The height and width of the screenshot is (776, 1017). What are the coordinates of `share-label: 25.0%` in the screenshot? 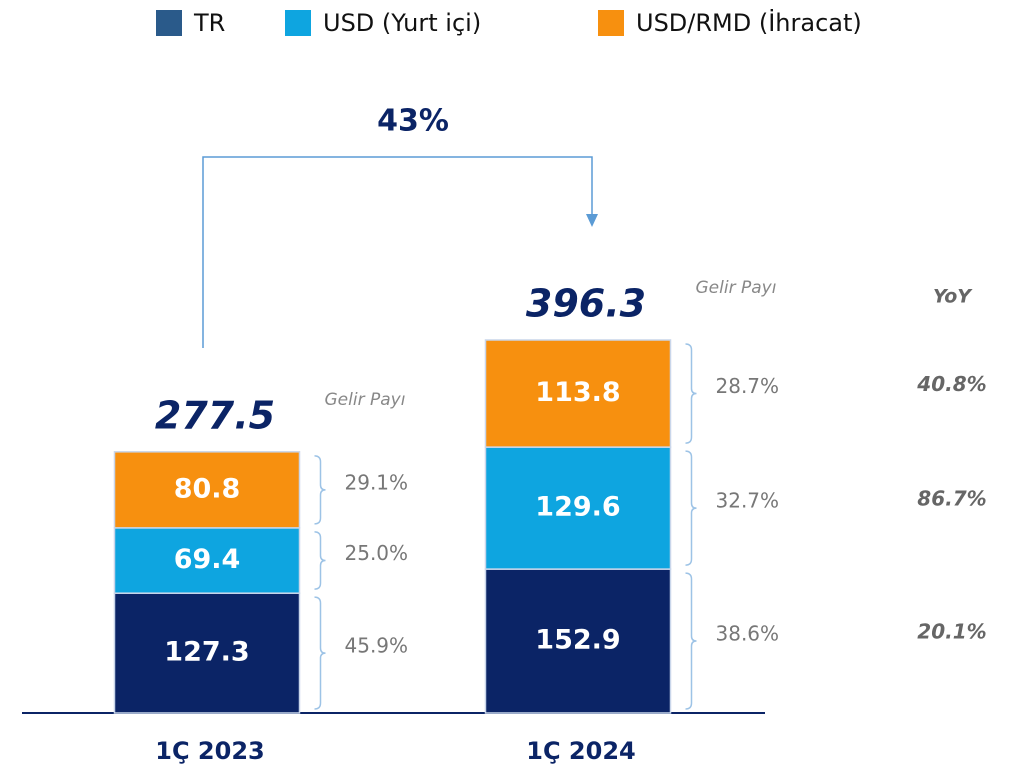 It's located at (377, 553).